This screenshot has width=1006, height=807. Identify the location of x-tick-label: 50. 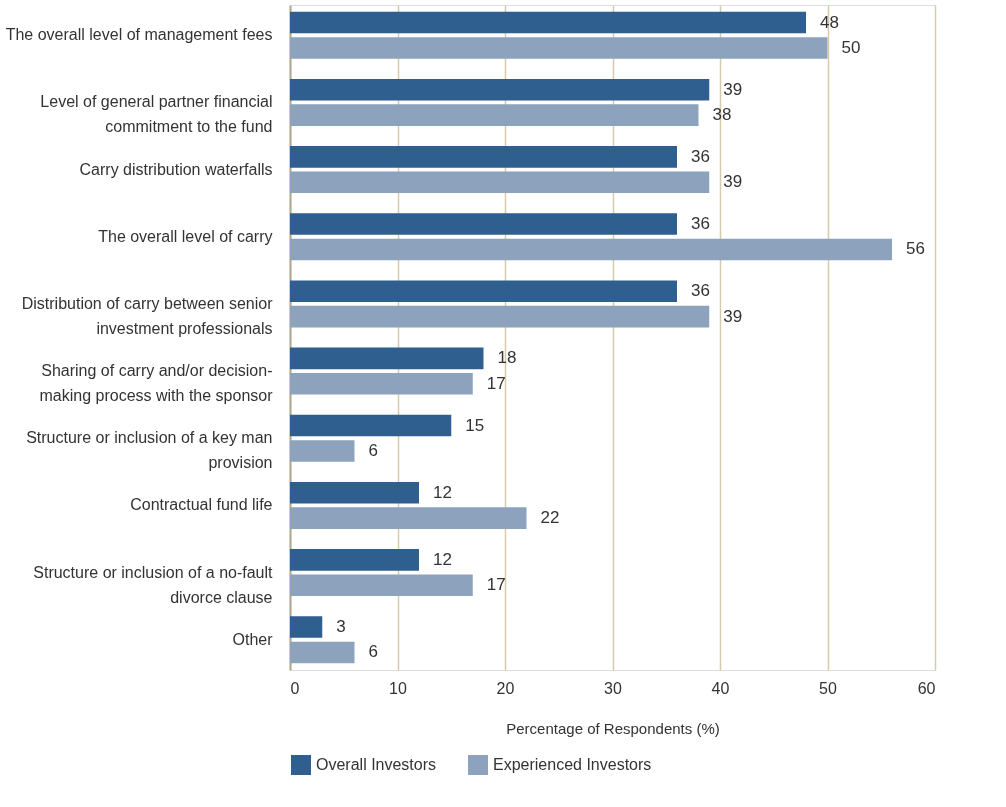
(828, 688).